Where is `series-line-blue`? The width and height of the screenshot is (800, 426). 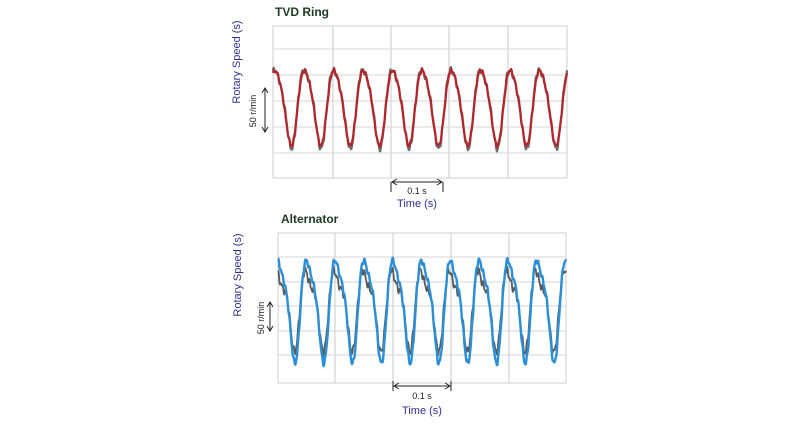 series-line-blue is located at coordinates (422, 312).